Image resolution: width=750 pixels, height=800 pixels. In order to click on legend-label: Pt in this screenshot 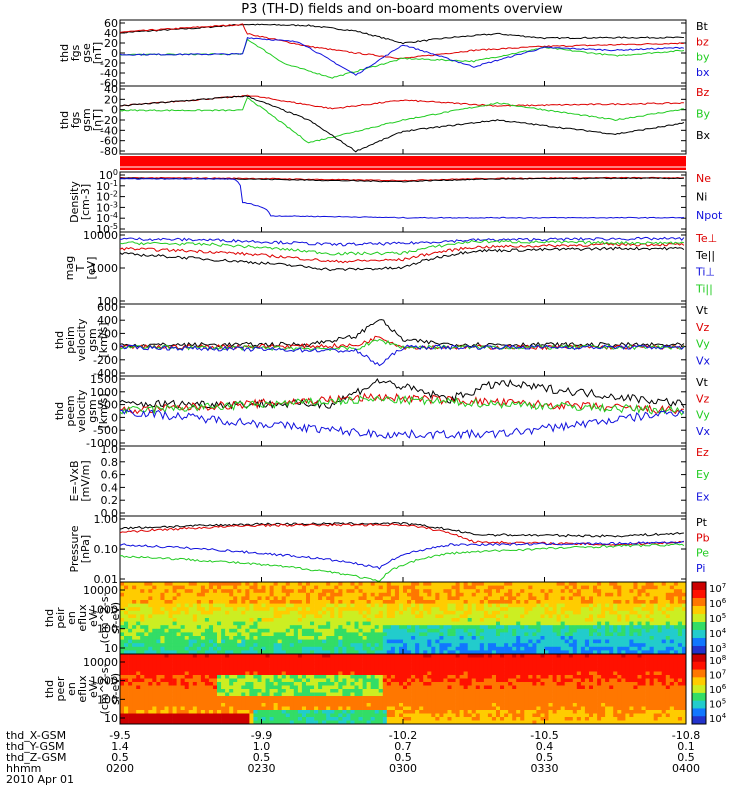, I will do `click(702, 522)`.